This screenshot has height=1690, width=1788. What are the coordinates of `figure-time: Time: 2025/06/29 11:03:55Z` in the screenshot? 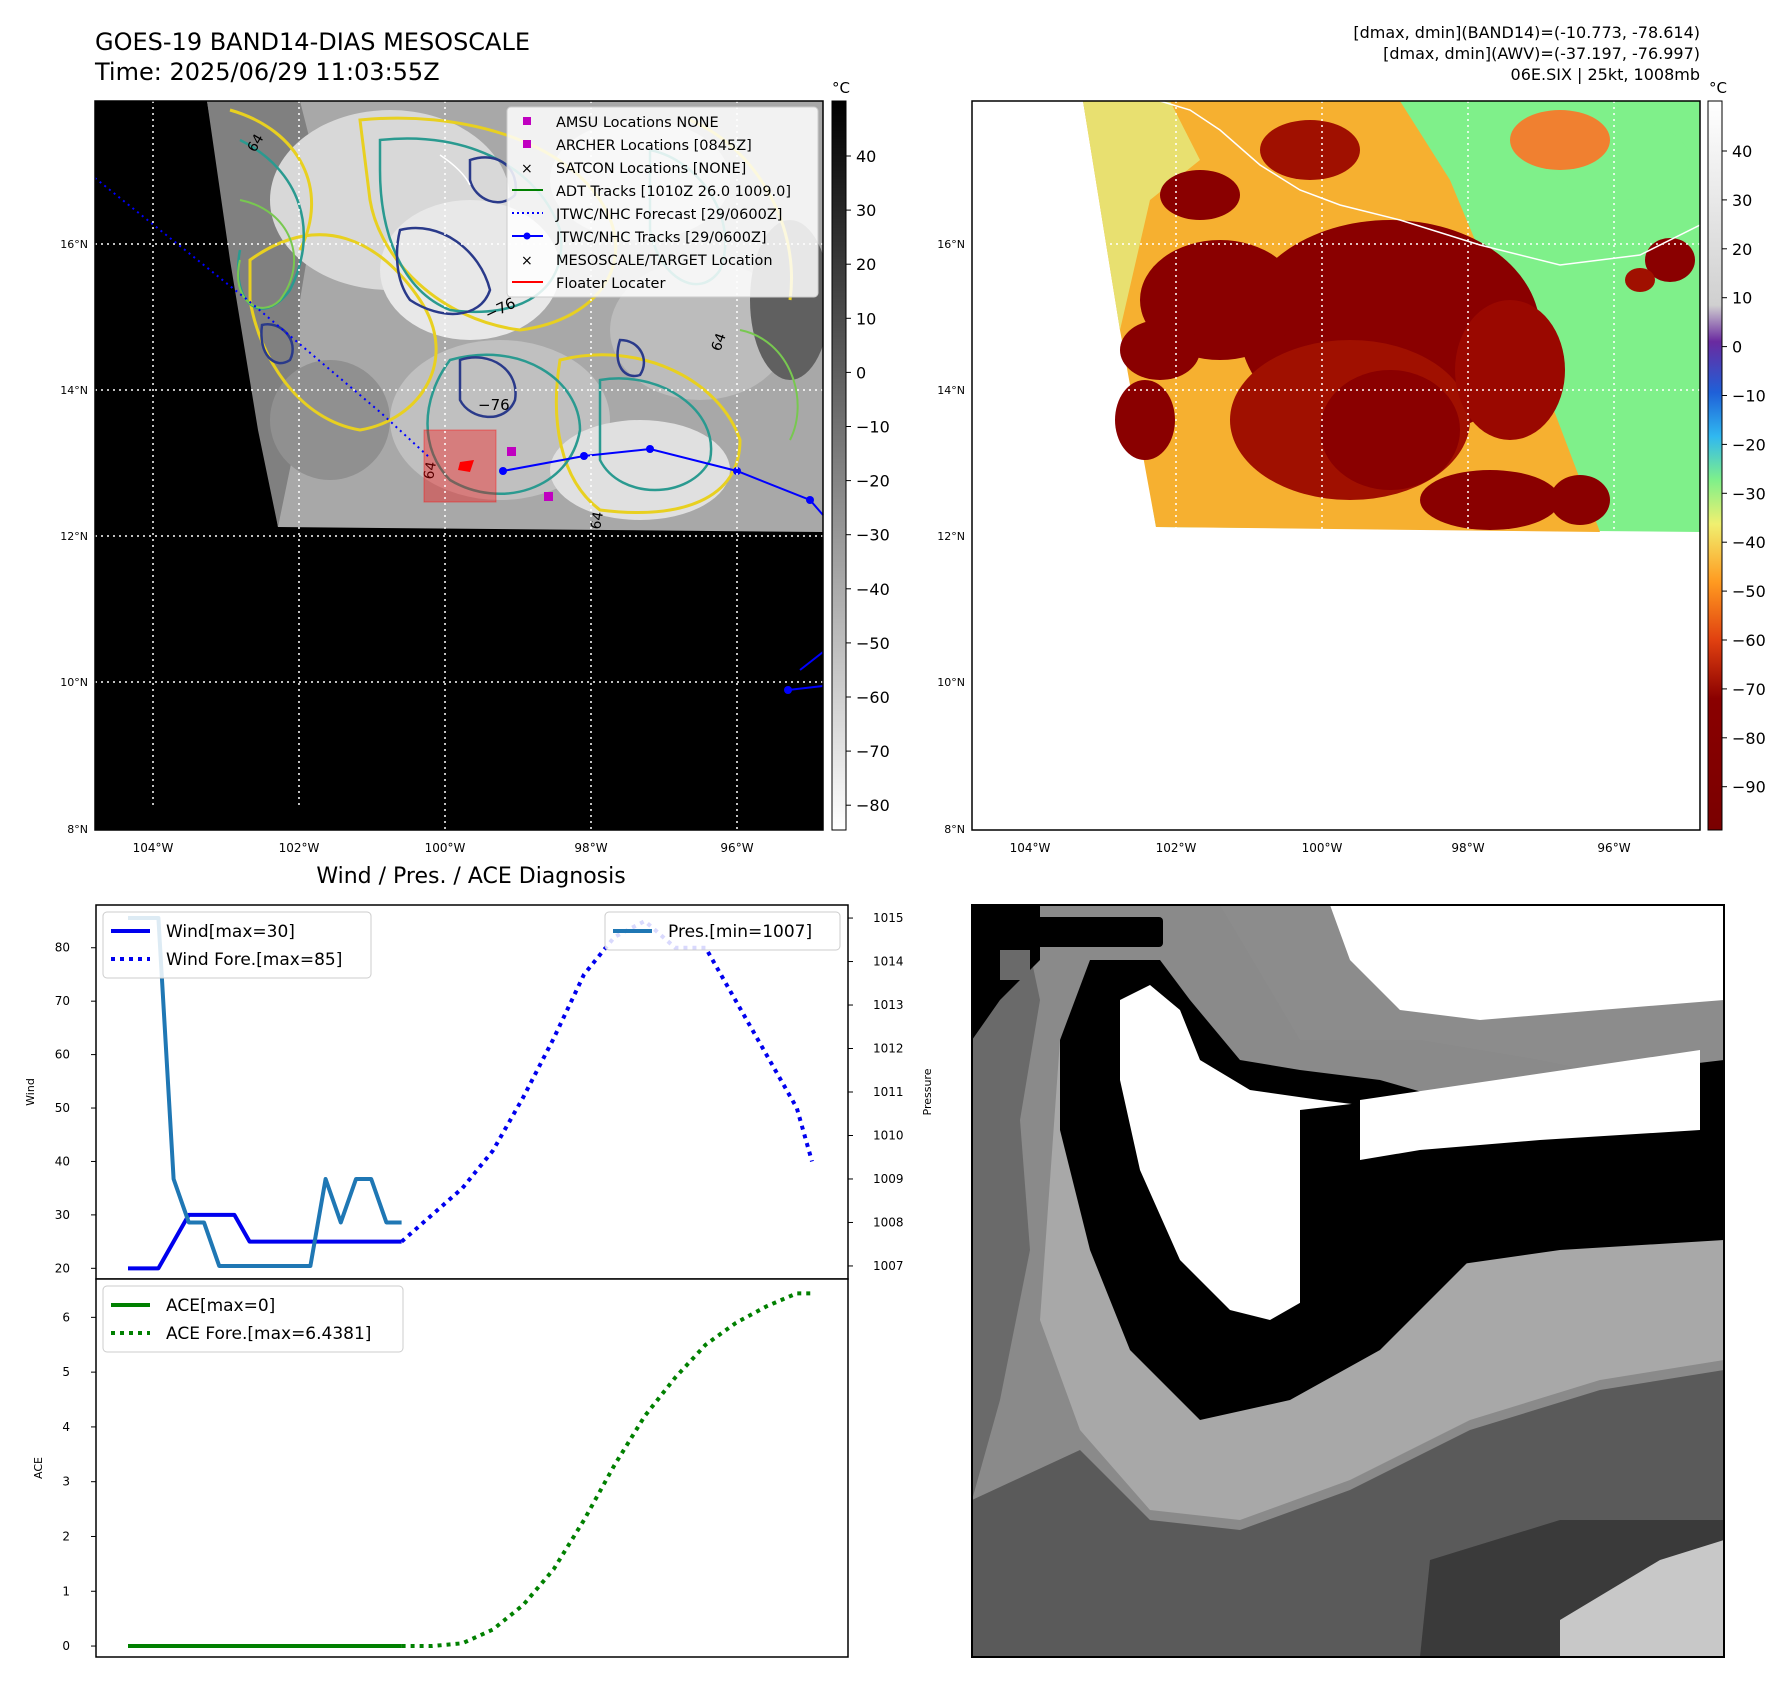 It's located at (267, 72).